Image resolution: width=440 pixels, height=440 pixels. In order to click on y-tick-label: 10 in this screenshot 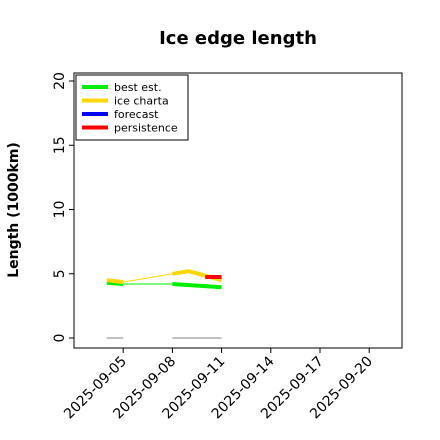, I will do `click(60, 210)`.